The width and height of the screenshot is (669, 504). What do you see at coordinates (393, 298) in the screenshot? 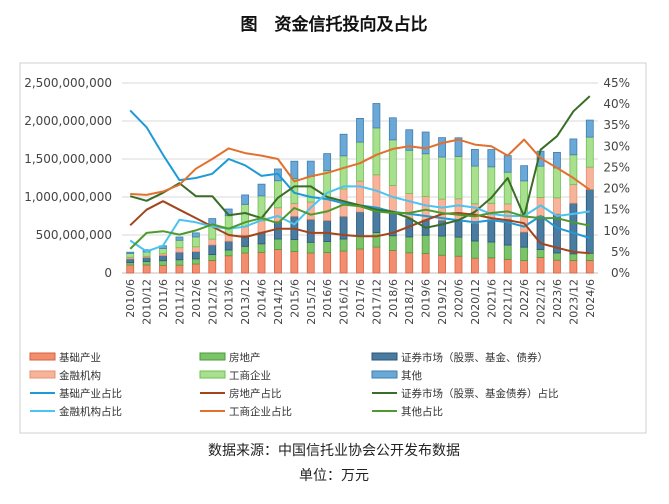
I see `x-tick-label: 2018/6` at bounding box center [393, 298].